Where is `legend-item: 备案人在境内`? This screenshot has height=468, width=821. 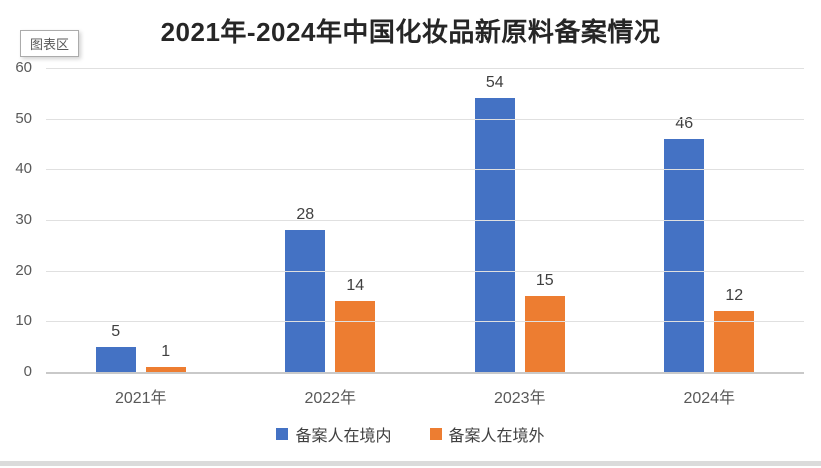
legend-item: 备案人在境内 is located at coordinates (334, 434).